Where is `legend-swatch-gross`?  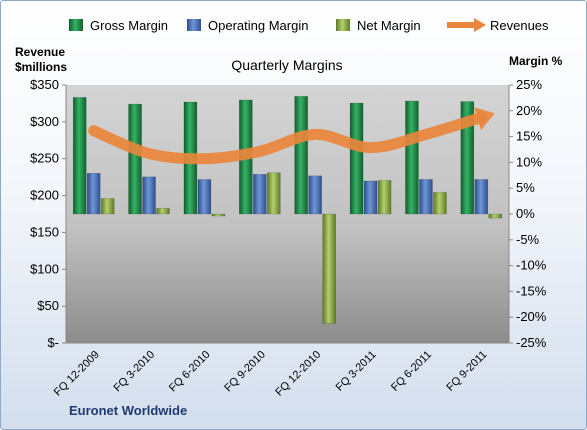 legend-swatch-gross is located at coordinates (76, 25).